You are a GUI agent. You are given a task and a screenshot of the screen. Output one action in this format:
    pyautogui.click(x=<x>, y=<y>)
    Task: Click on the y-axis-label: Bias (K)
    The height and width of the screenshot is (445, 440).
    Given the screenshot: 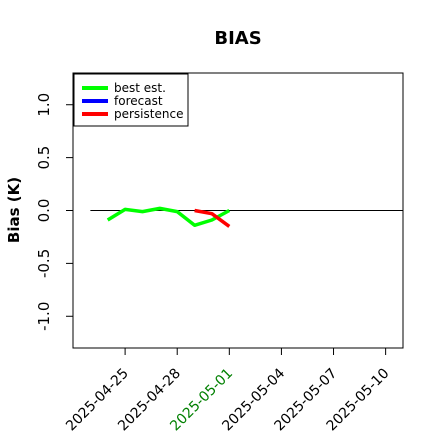 What is the action you would take?
    pyautogui.click(x=14, y=210)
    